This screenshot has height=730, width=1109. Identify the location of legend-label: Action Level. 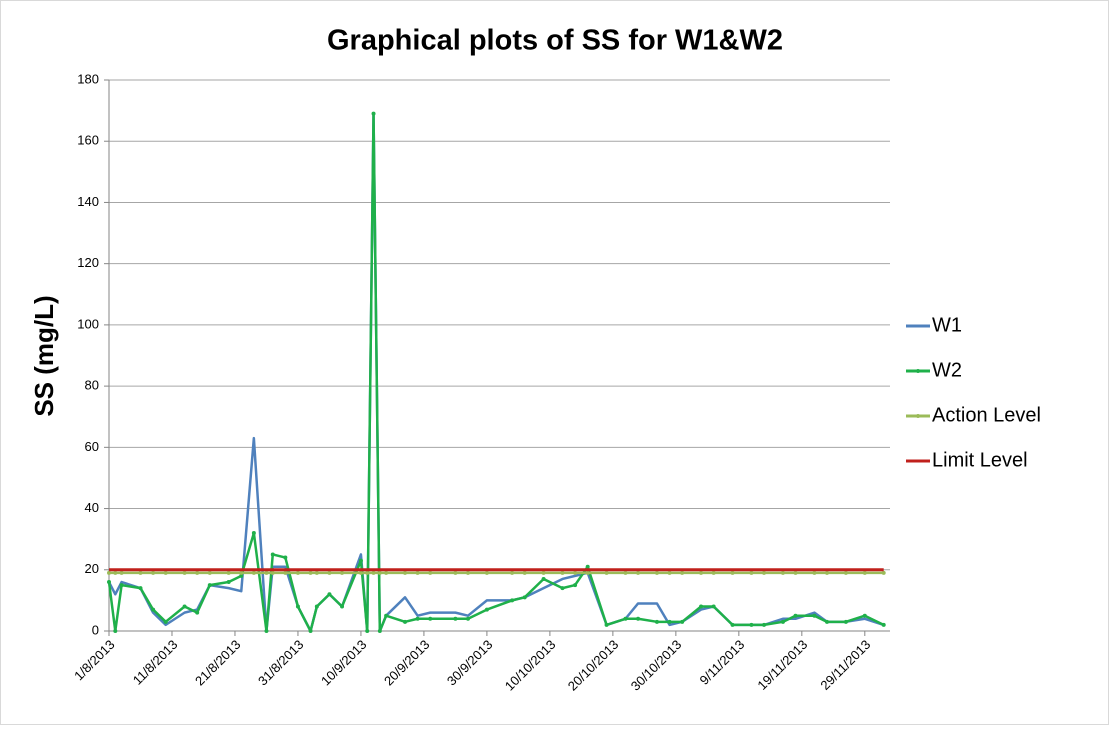
(986, 415).